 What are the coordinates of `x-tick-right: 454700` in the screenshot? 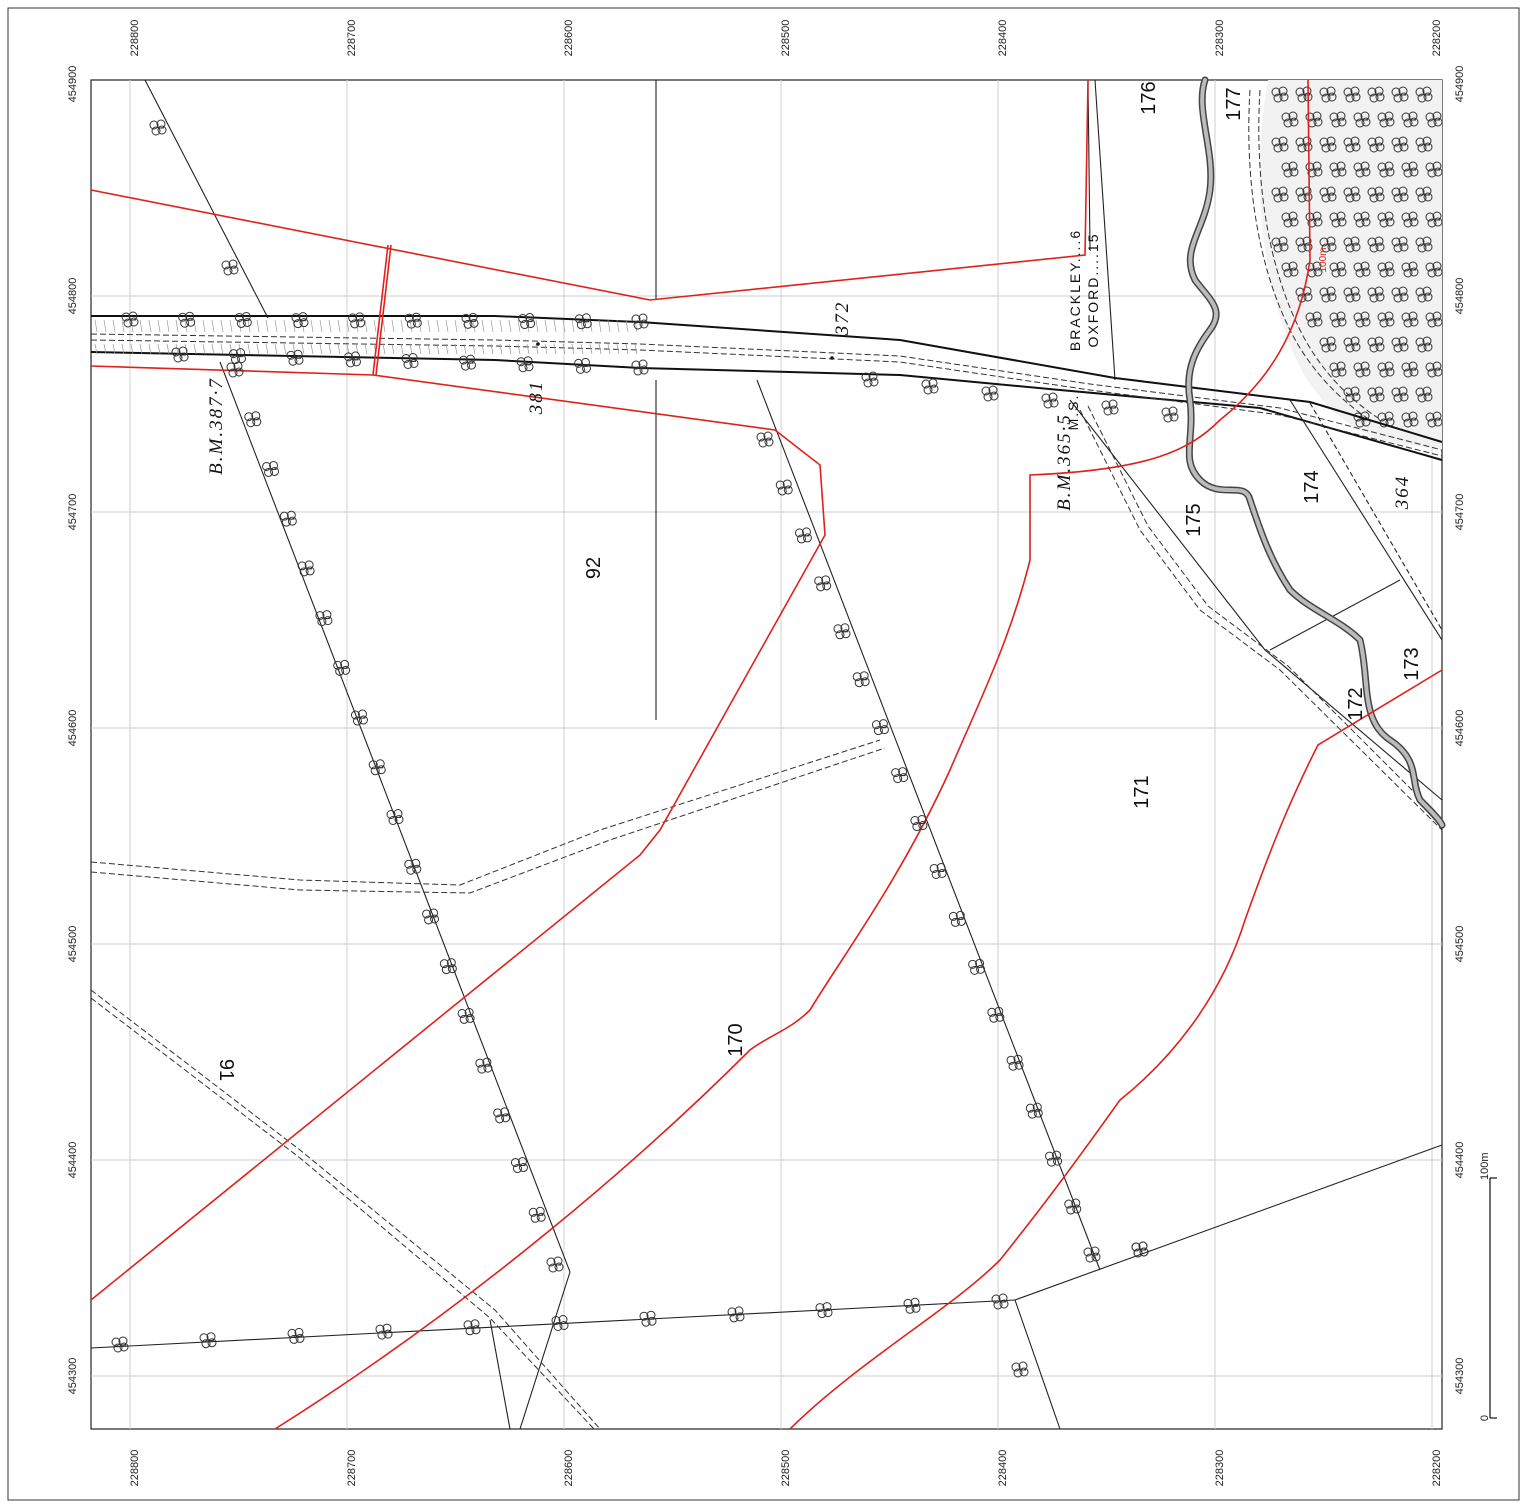 It's located at (1460, 512).